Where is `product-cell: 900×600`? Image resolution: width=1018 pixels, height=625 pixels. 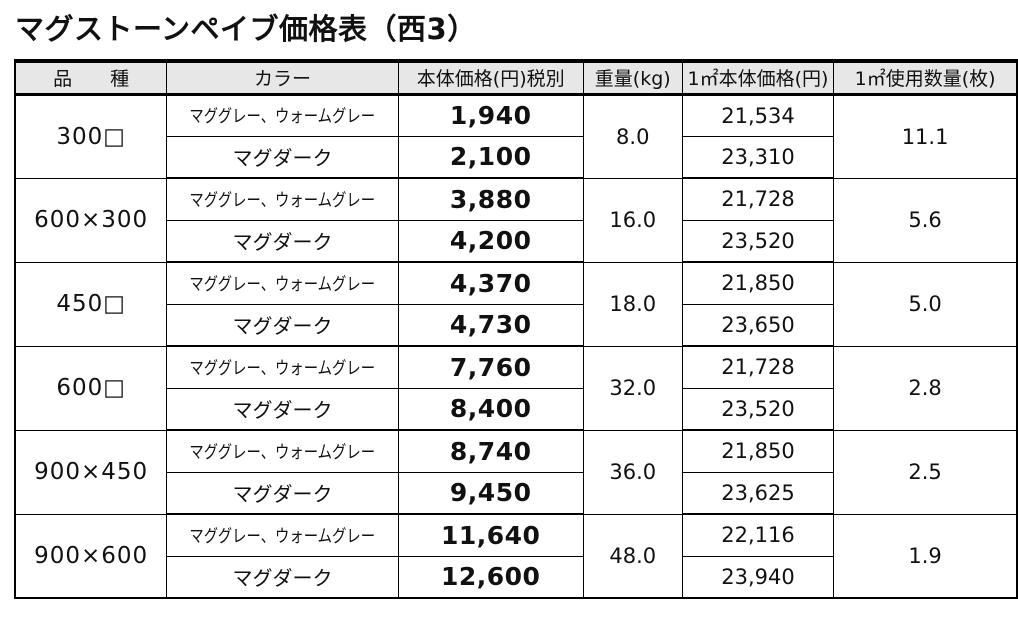 product-cell: 900×600 is located at coordinates (91, 556).